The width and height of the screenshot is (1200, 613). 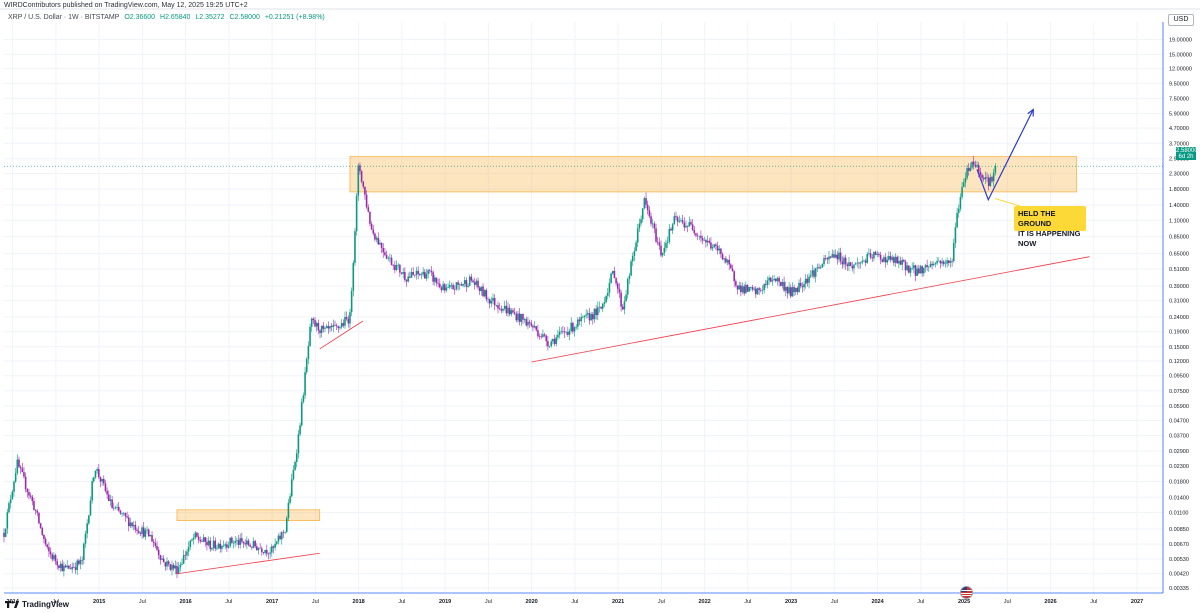 What do you see at coordinates (64, 17) in the screenshot?
I see `symbol-name: XRP / U.S. Dollar · 1W · BITSTAMP` at bounding box center [64, 17].